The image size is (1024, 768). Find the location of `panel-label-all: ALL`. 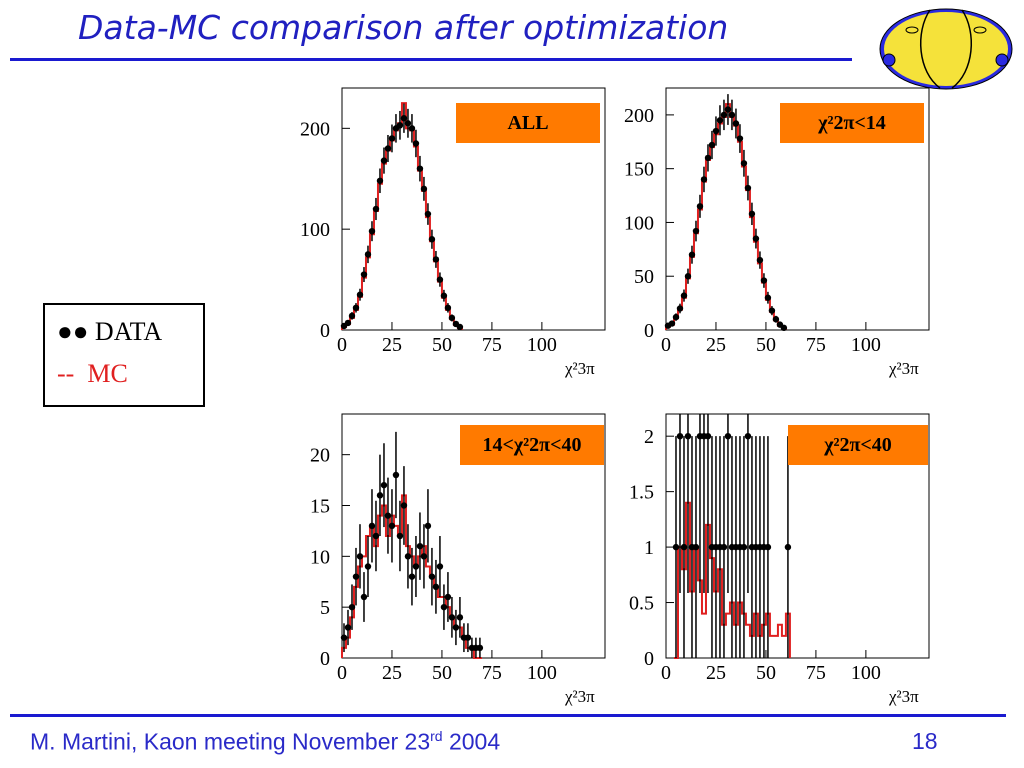

panel-label-all: ALL is located at coordinates (528, 123).